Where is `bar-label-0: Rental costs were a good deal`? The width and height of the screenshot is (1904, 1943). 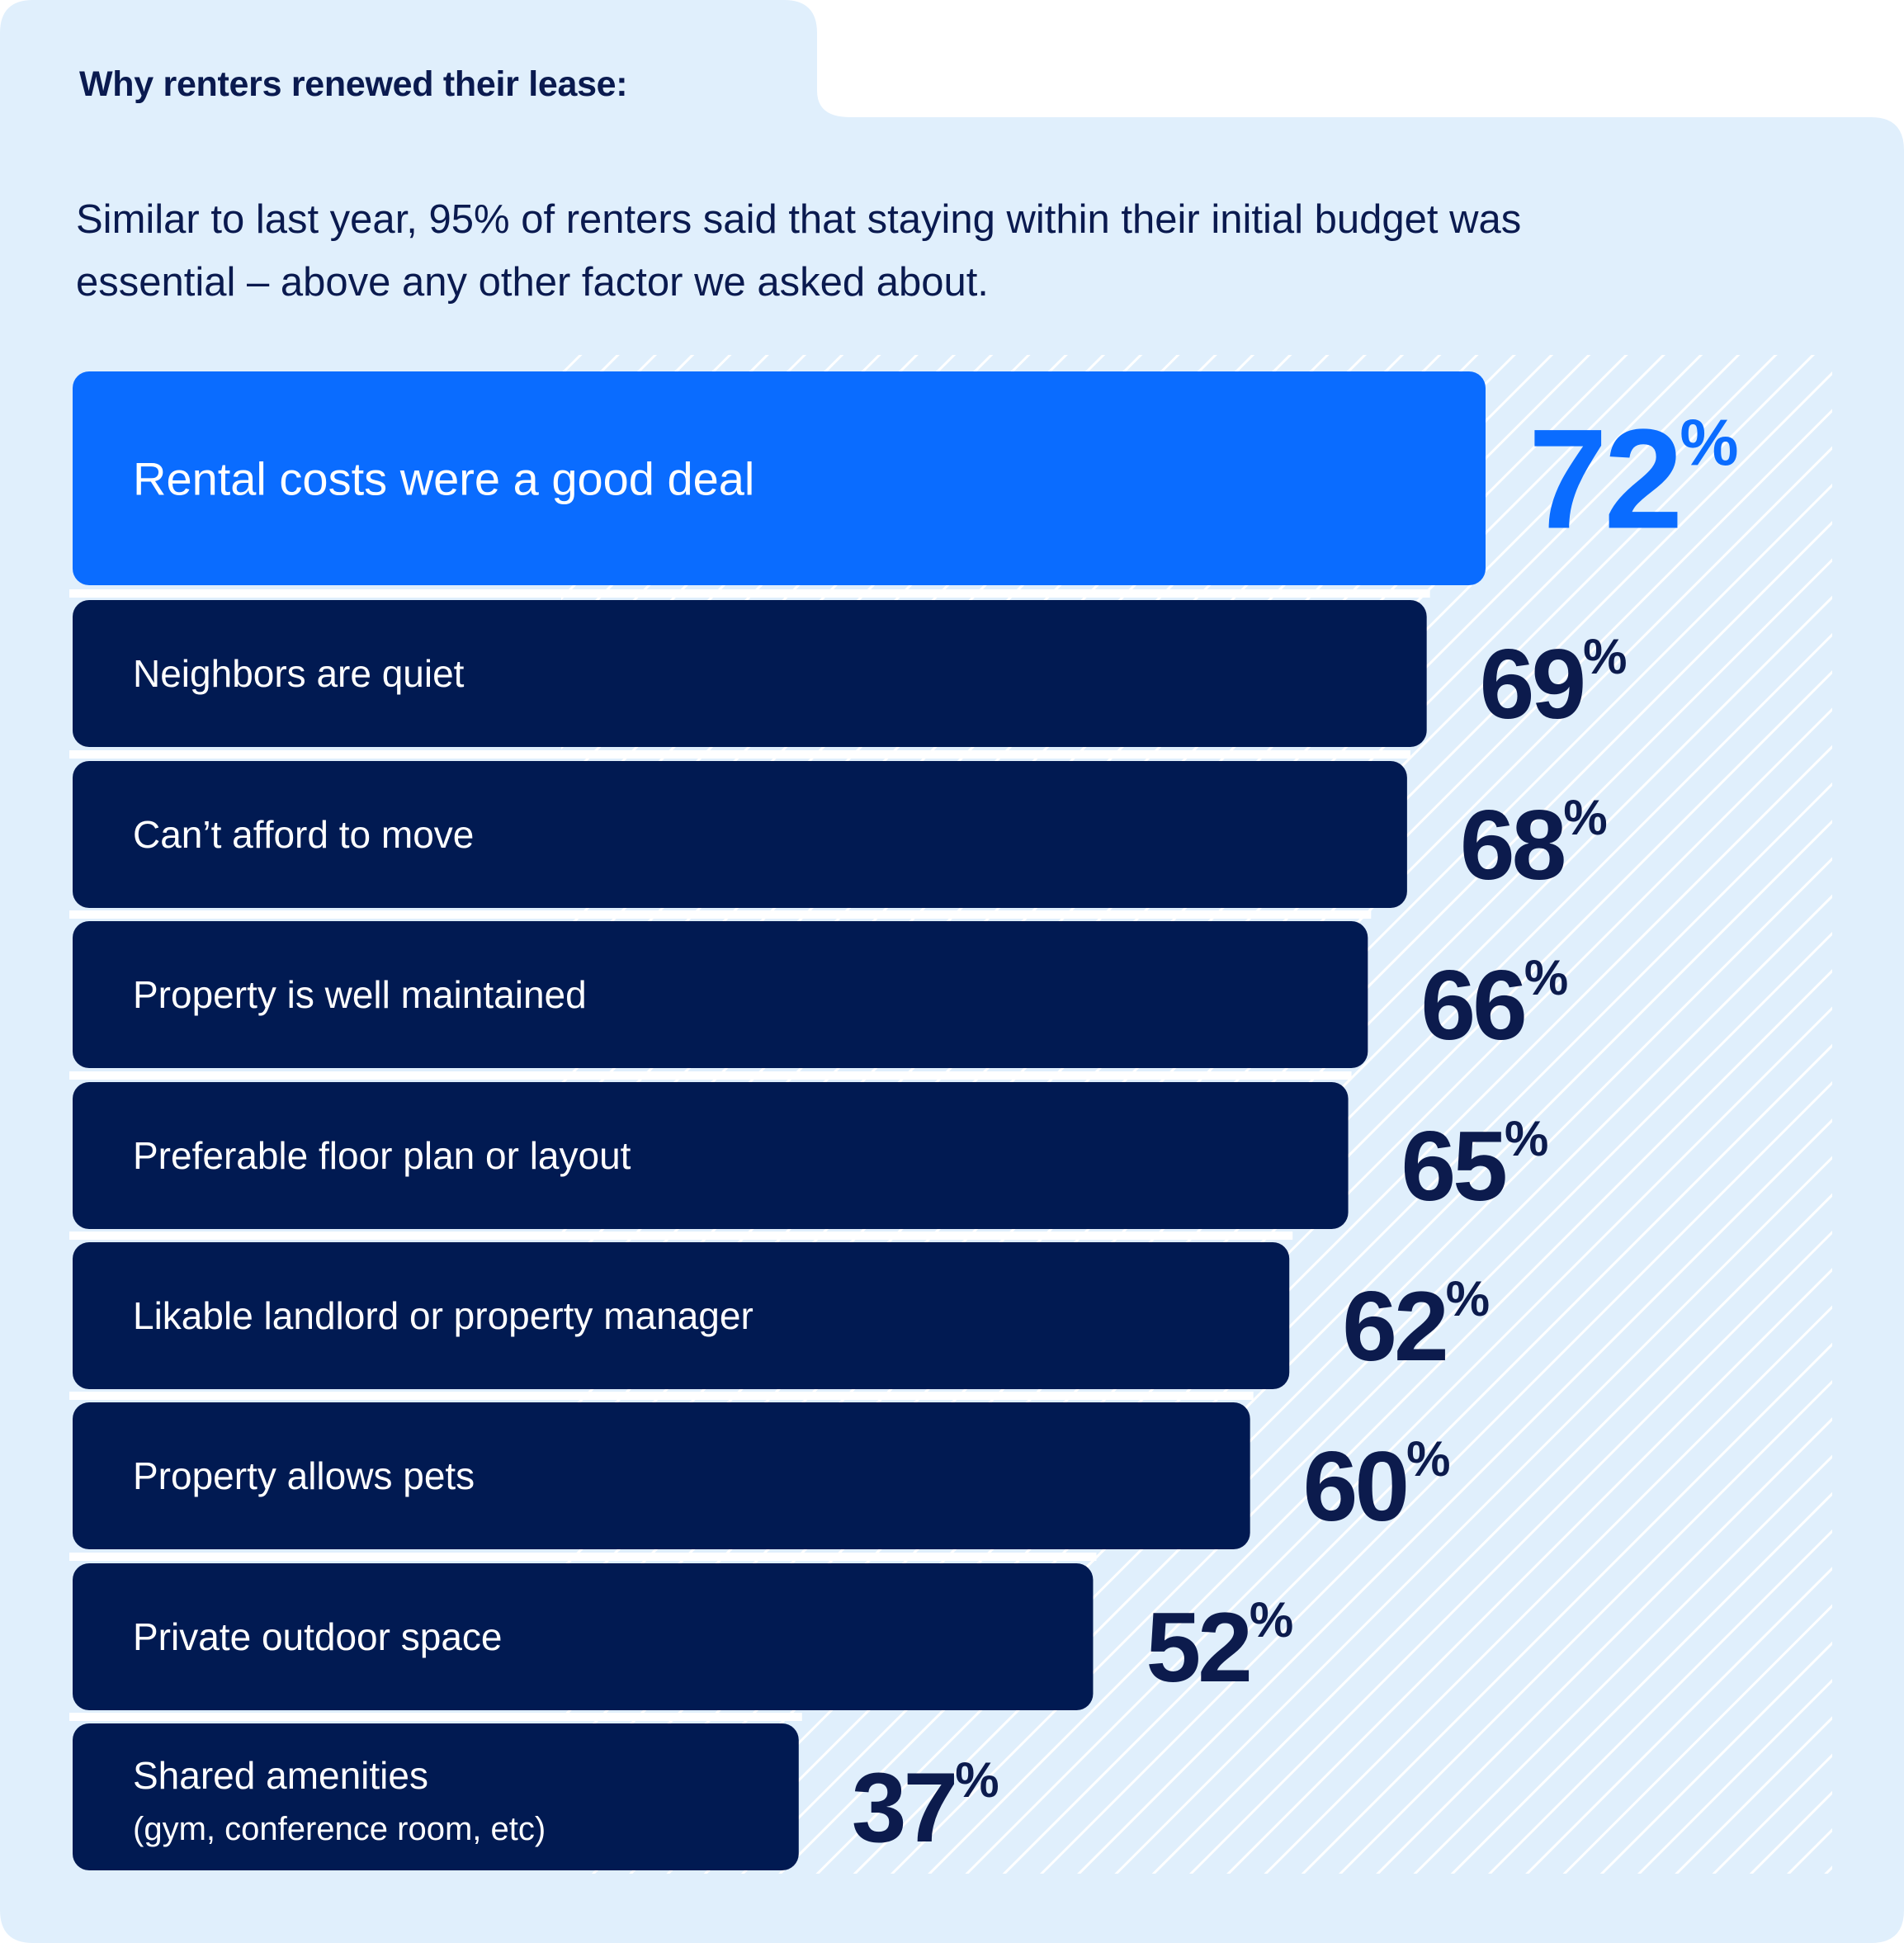 bar-label-0: Rental costs were a good deal is located at coordinates (443, 479).